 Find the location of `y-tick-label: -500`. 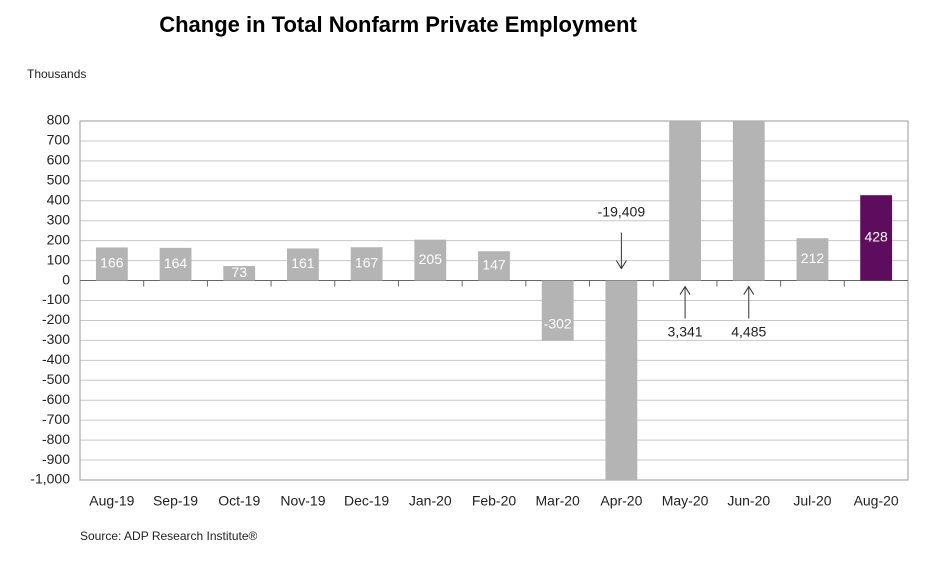

y-tick-label: -500 is located at coordinates (56, 379).